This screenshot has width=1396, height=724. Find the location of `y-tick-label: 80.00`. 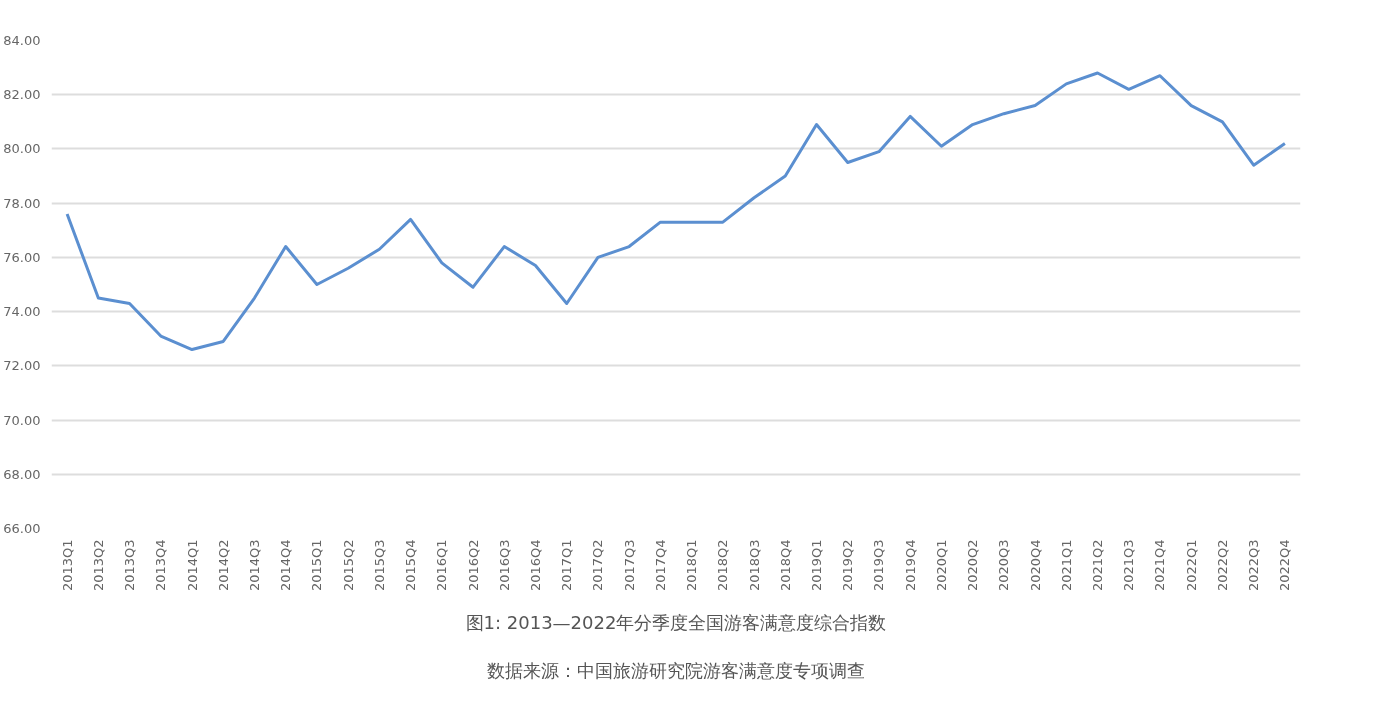

y-tick-label: 80.00 is located at coordinates (22, 149).